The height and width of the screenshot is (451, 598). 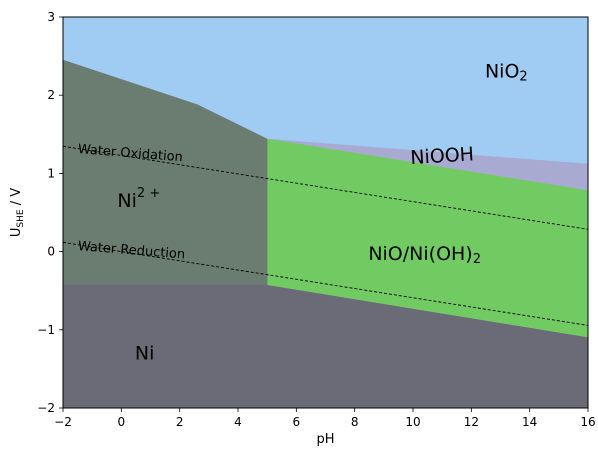 I want to click on y-tick-label: −1, so click(x=46, y=330).